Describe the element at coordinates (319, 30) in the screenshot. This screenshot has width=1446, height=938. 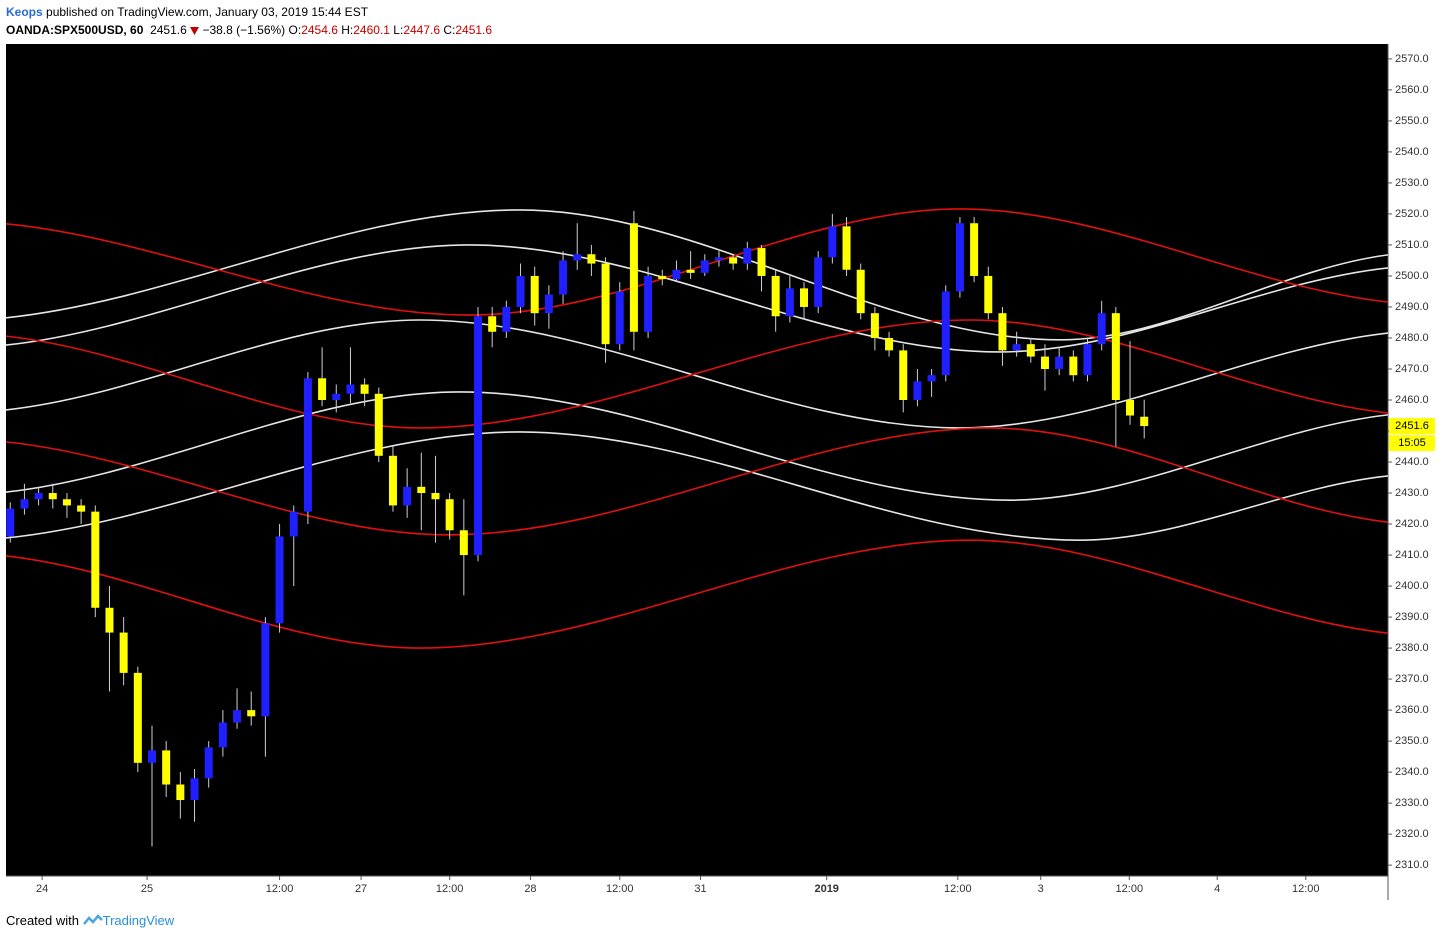
I see `open: 2454.6` at that location.